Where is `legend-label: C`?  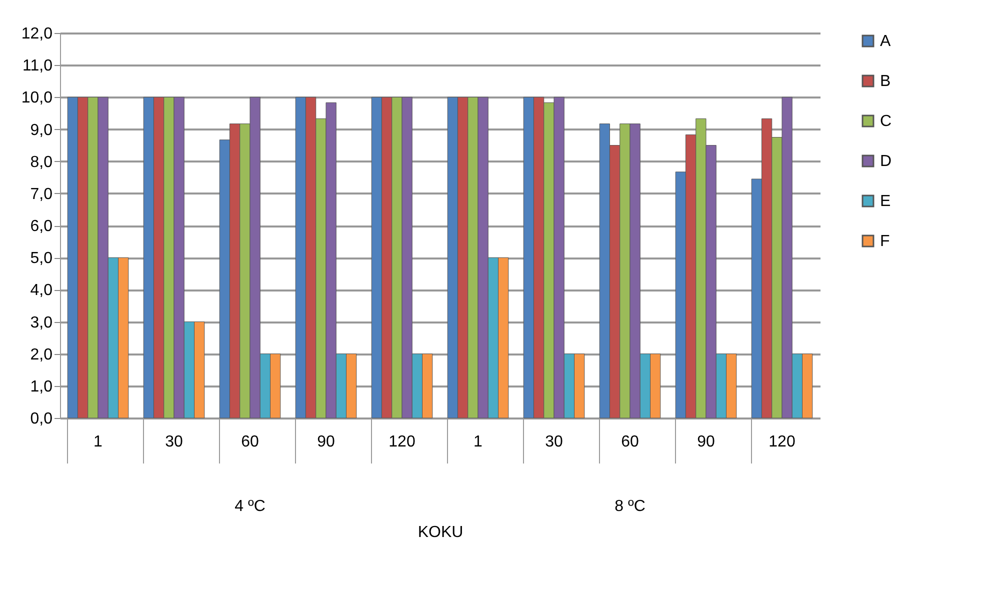 legend-label: C is located at coordinates (886, 121).